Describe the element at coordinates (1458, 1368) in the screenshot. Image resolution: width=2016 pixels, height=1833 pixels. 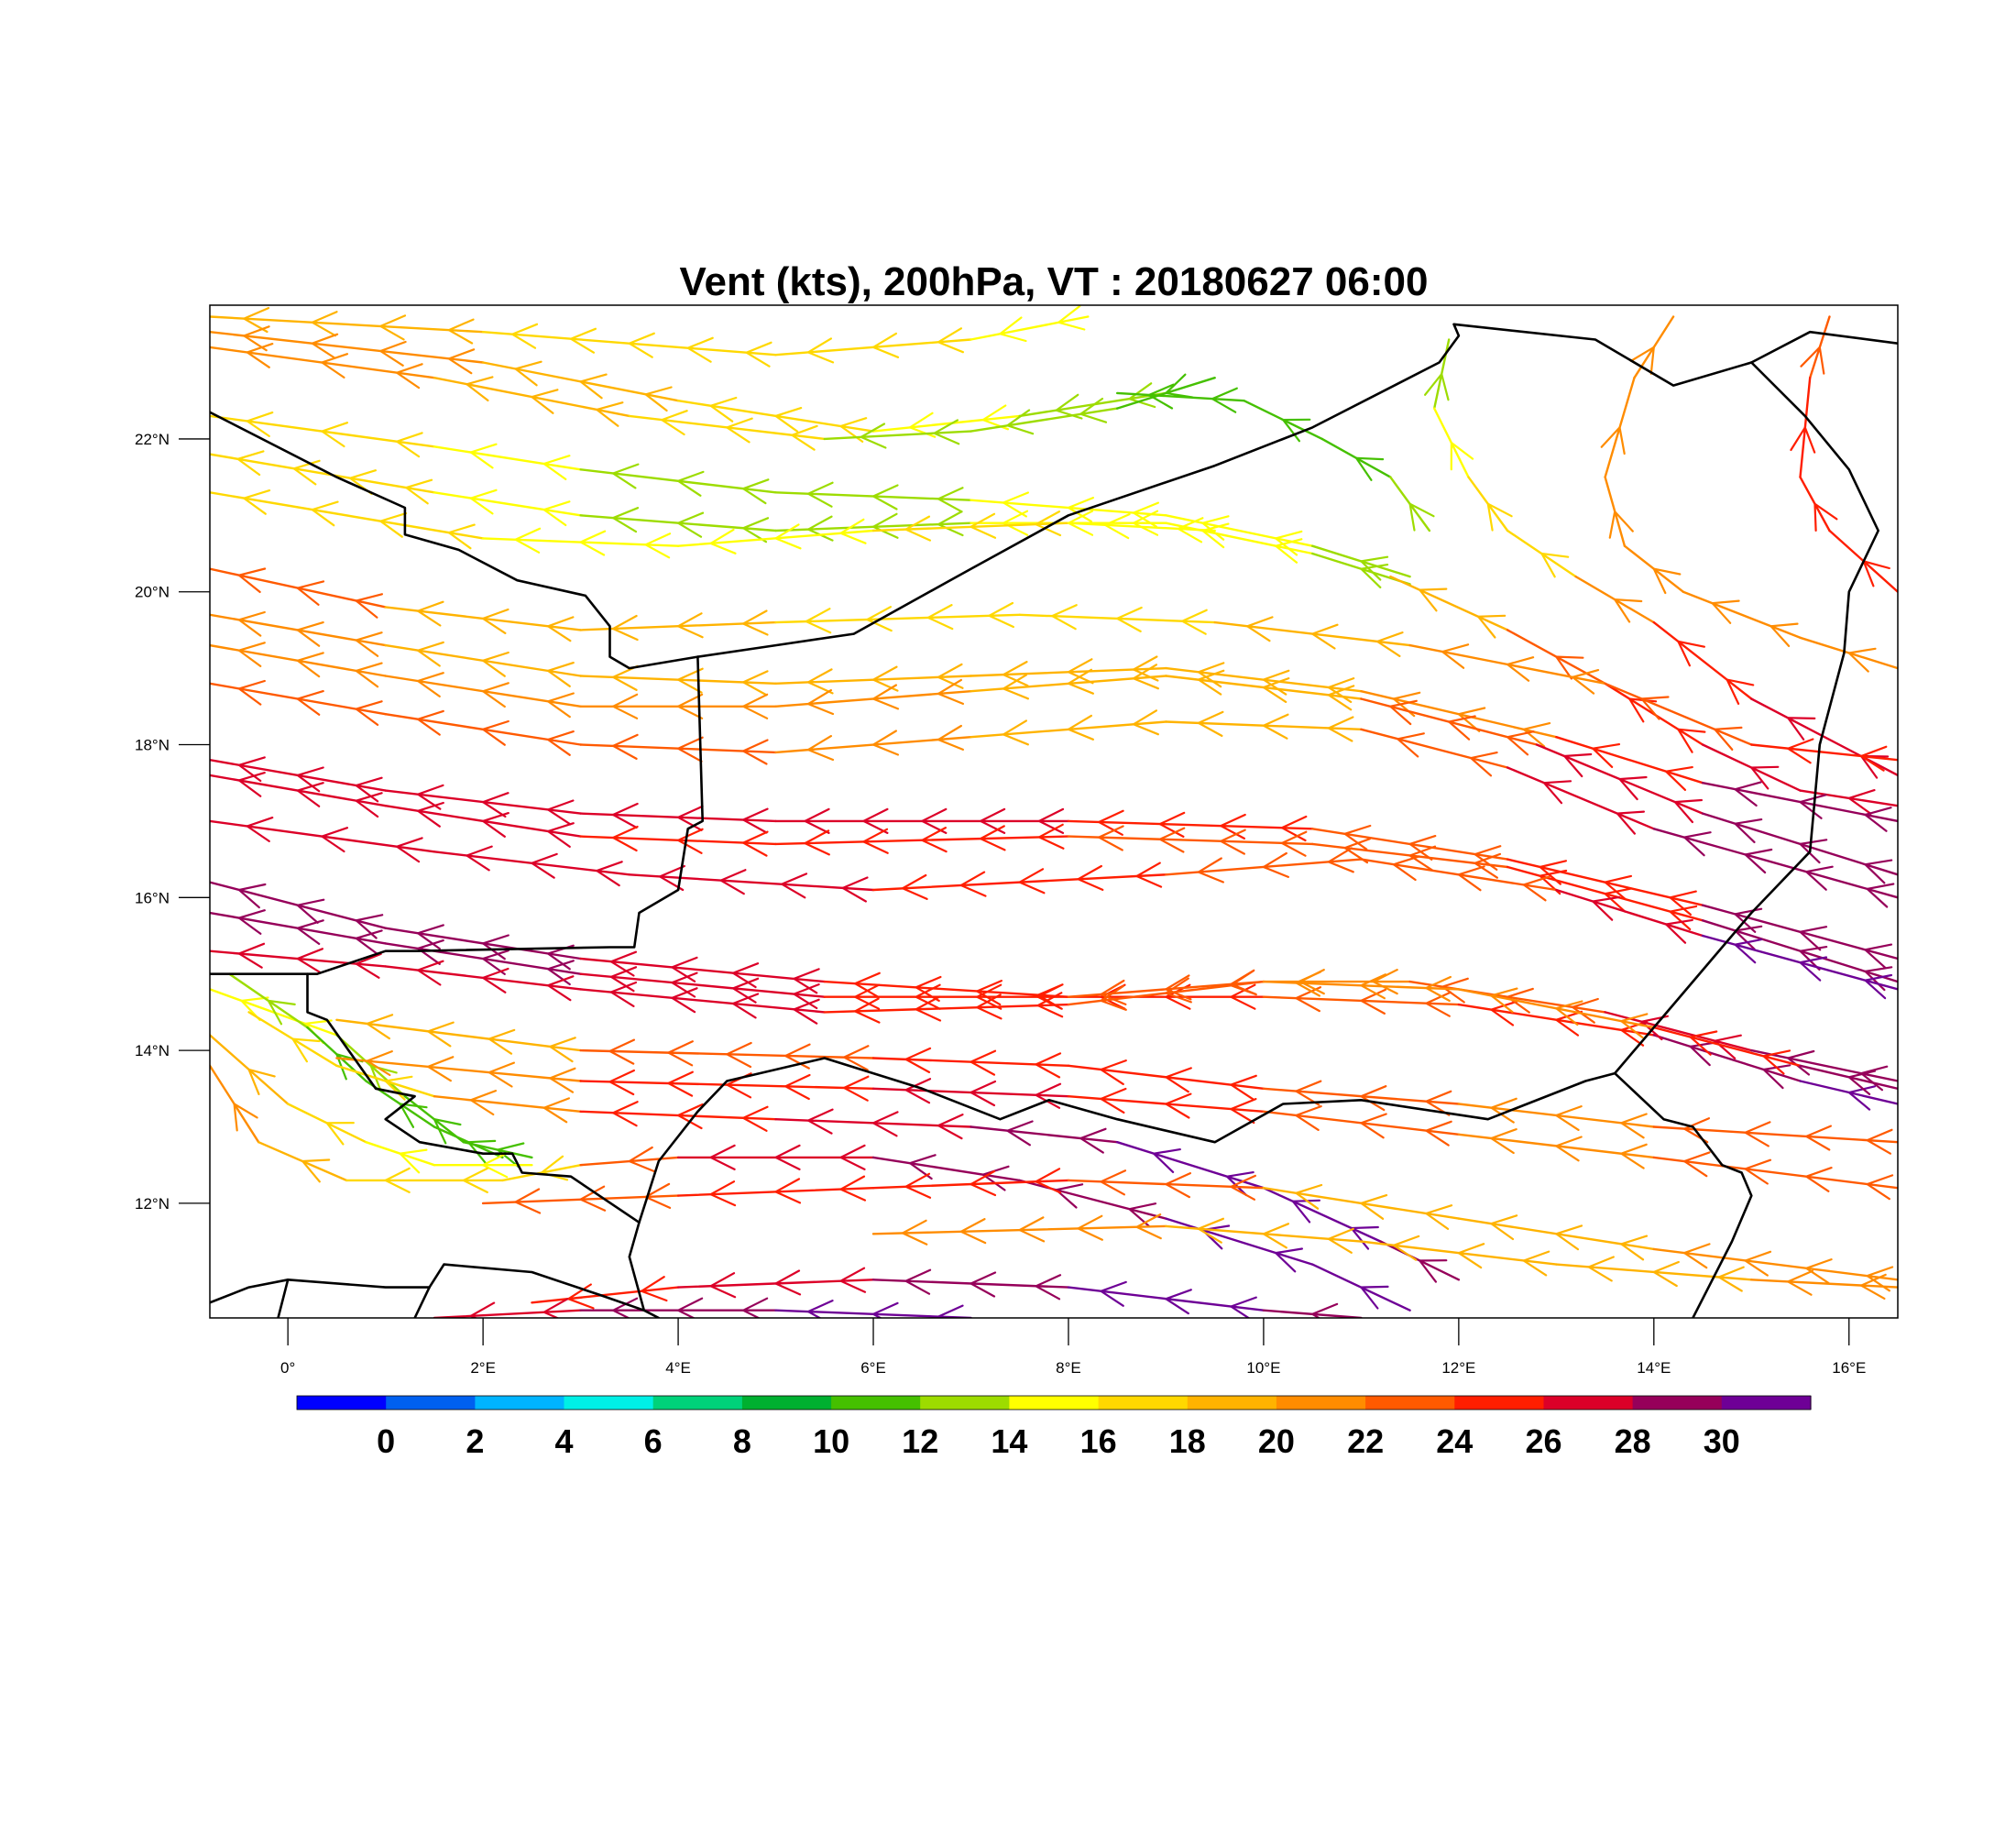
I see `x-tick-label: 12°E` at that location.